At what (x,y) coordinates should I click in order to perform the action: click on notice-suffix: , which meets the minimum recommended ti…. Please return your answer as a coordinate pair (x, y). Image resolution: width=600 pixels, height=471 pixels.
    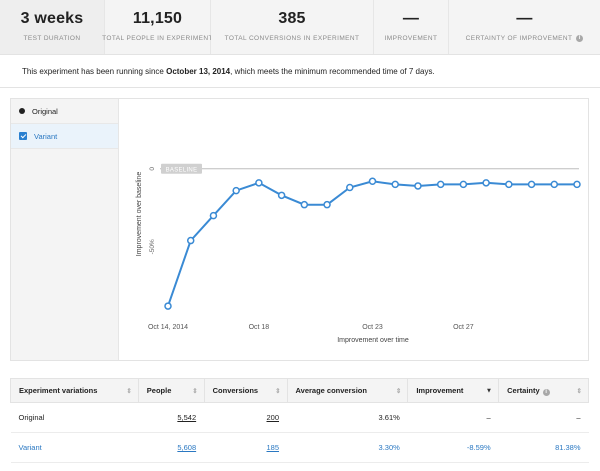
    Looking at the image, I should click on (332, 71).